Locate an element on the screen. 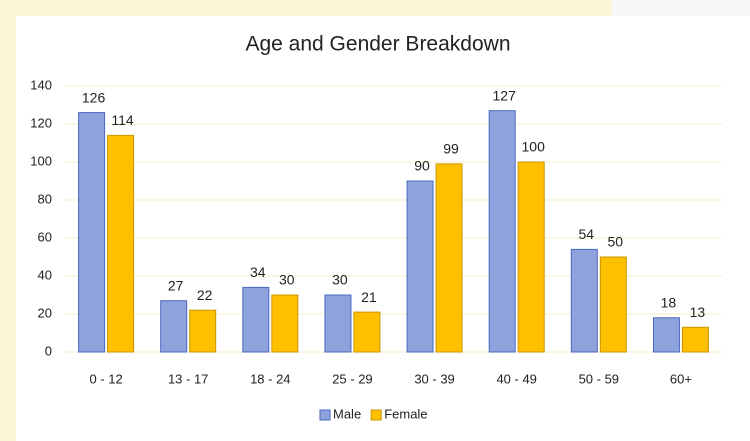  y-tick-label: 40 is located at coordinates (45, 274).